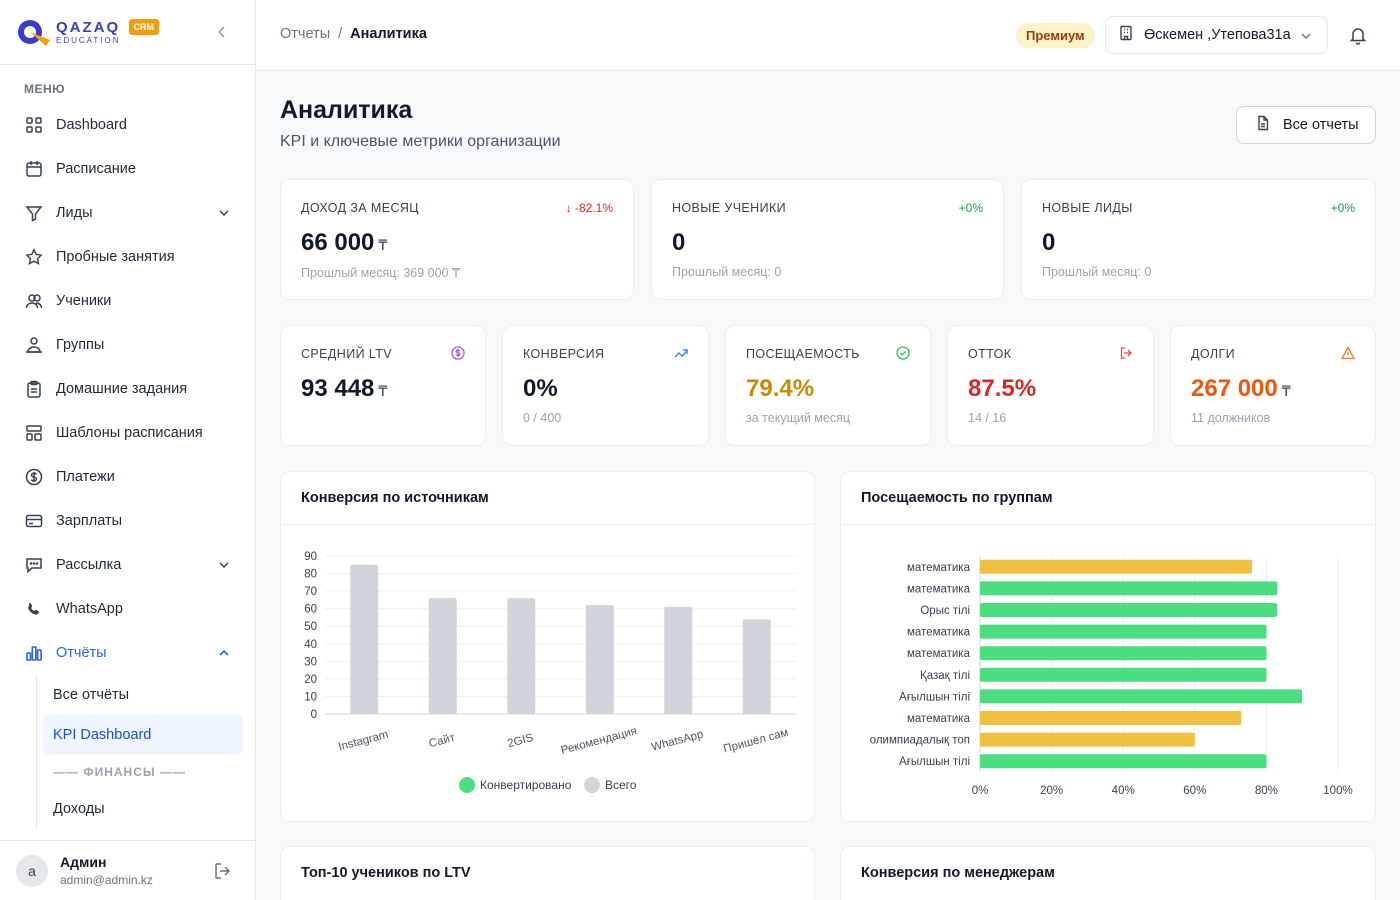 Image resolution: width=1400 pixels, height=900 pixels. I want to click on nav-item-mailing: Рассылка, so click(128, 565).